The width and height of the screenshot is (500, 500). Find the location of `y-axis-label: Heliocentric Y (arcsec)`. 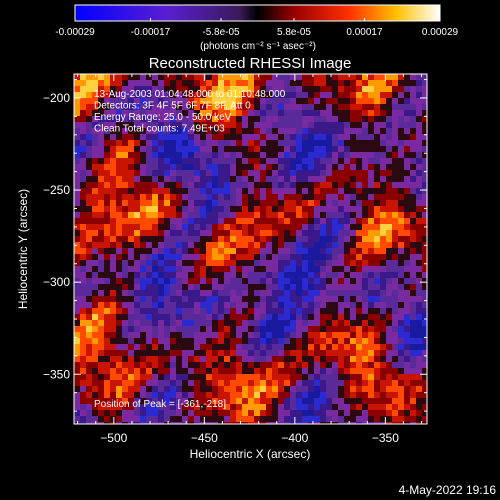

y-axis-label: Heliocentric Y (arcsec) is located at coordinates (23, 249).